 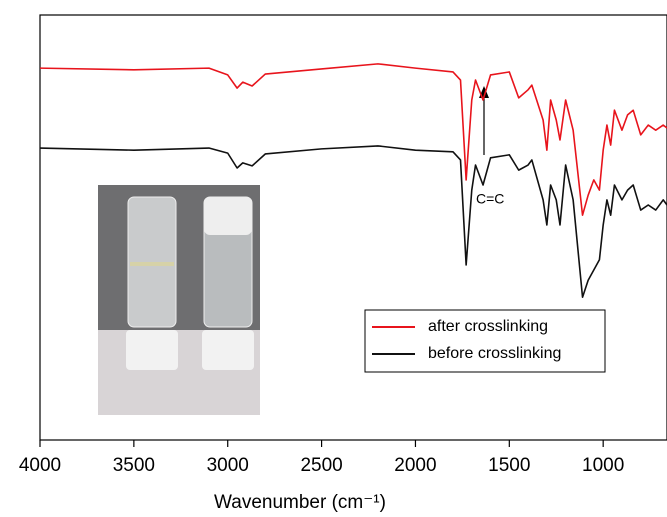 What do you see at coordinates (179, 300) in the screenshot?
I see `inset-photo` at bounding box center [179, 300].